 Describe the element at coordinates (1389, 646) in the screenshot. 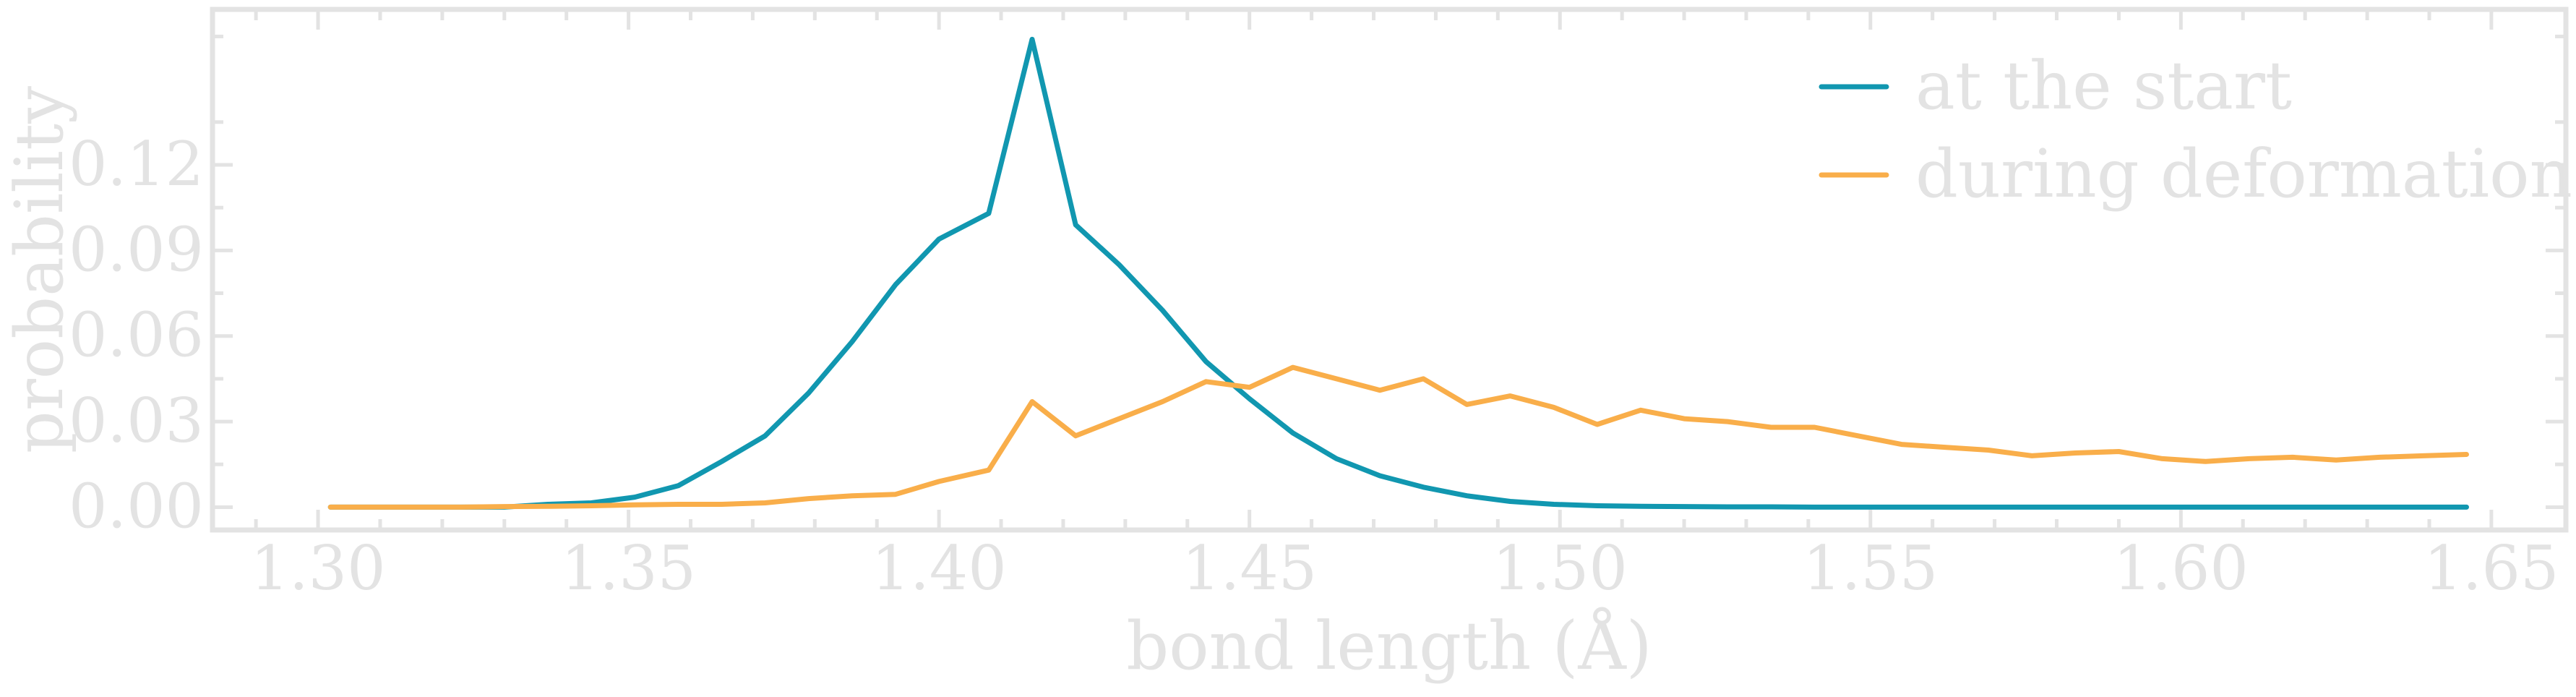

I see `x-axis-label: bond length (Å)` at that location.